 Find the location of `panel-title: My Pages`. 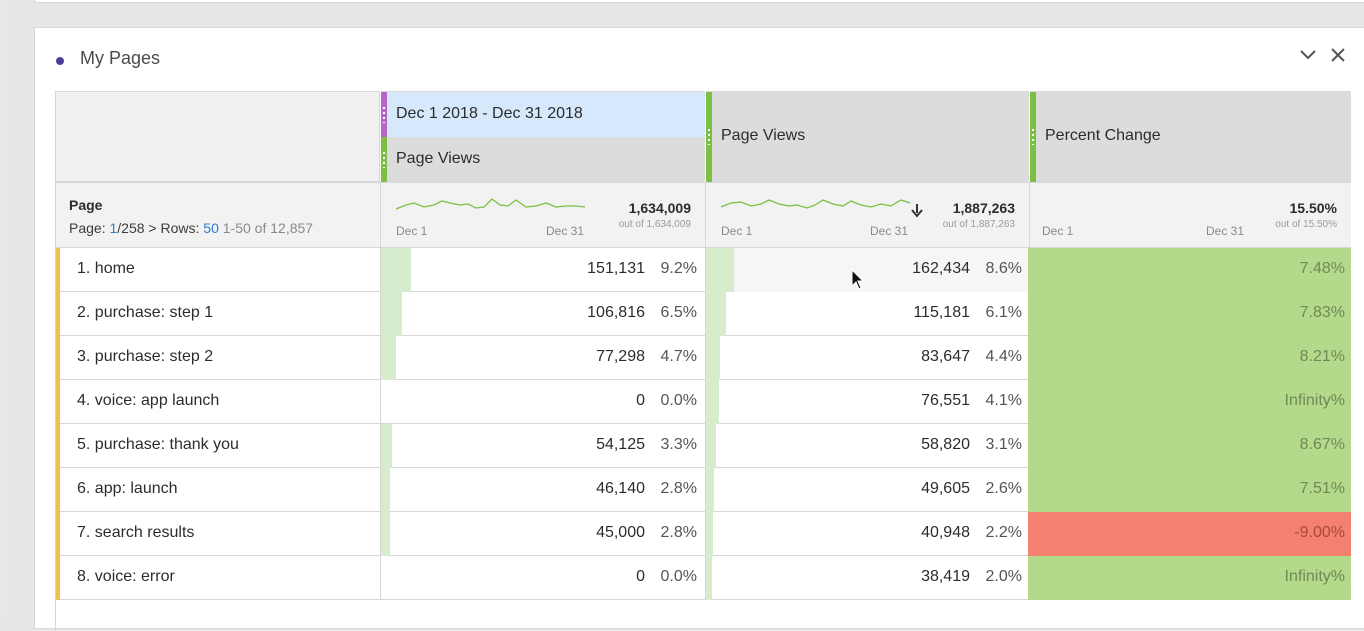

panel-title: My Pages is located at coordinates (120, 58).